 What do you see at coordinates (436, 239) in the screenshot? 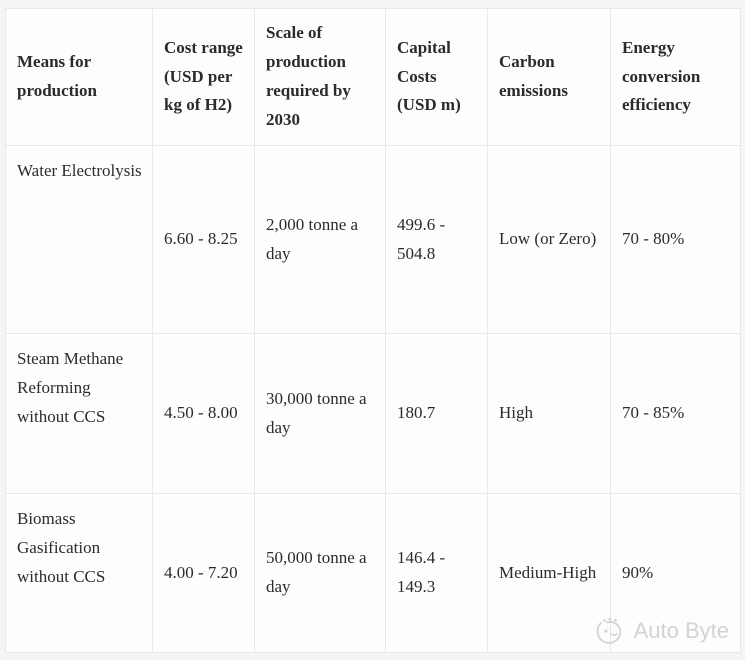
I see `cell-capital-costs: 499.6 - 504.8` at bounding box center [436, 239].